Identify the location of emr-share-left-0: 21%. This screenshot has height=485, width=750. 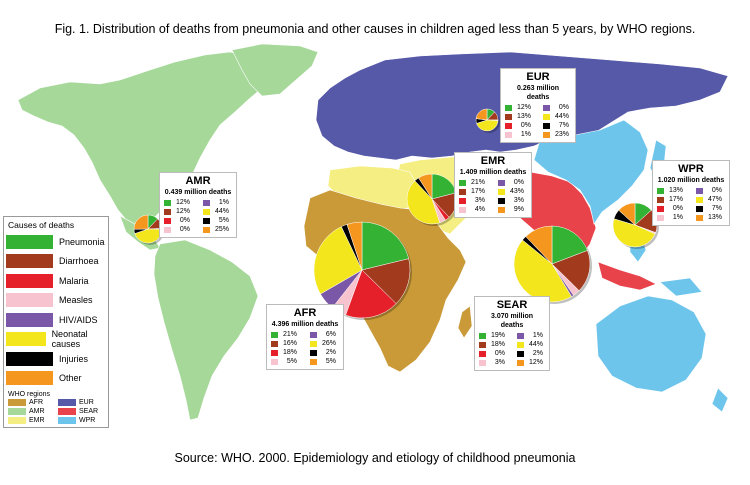
(473, 183).